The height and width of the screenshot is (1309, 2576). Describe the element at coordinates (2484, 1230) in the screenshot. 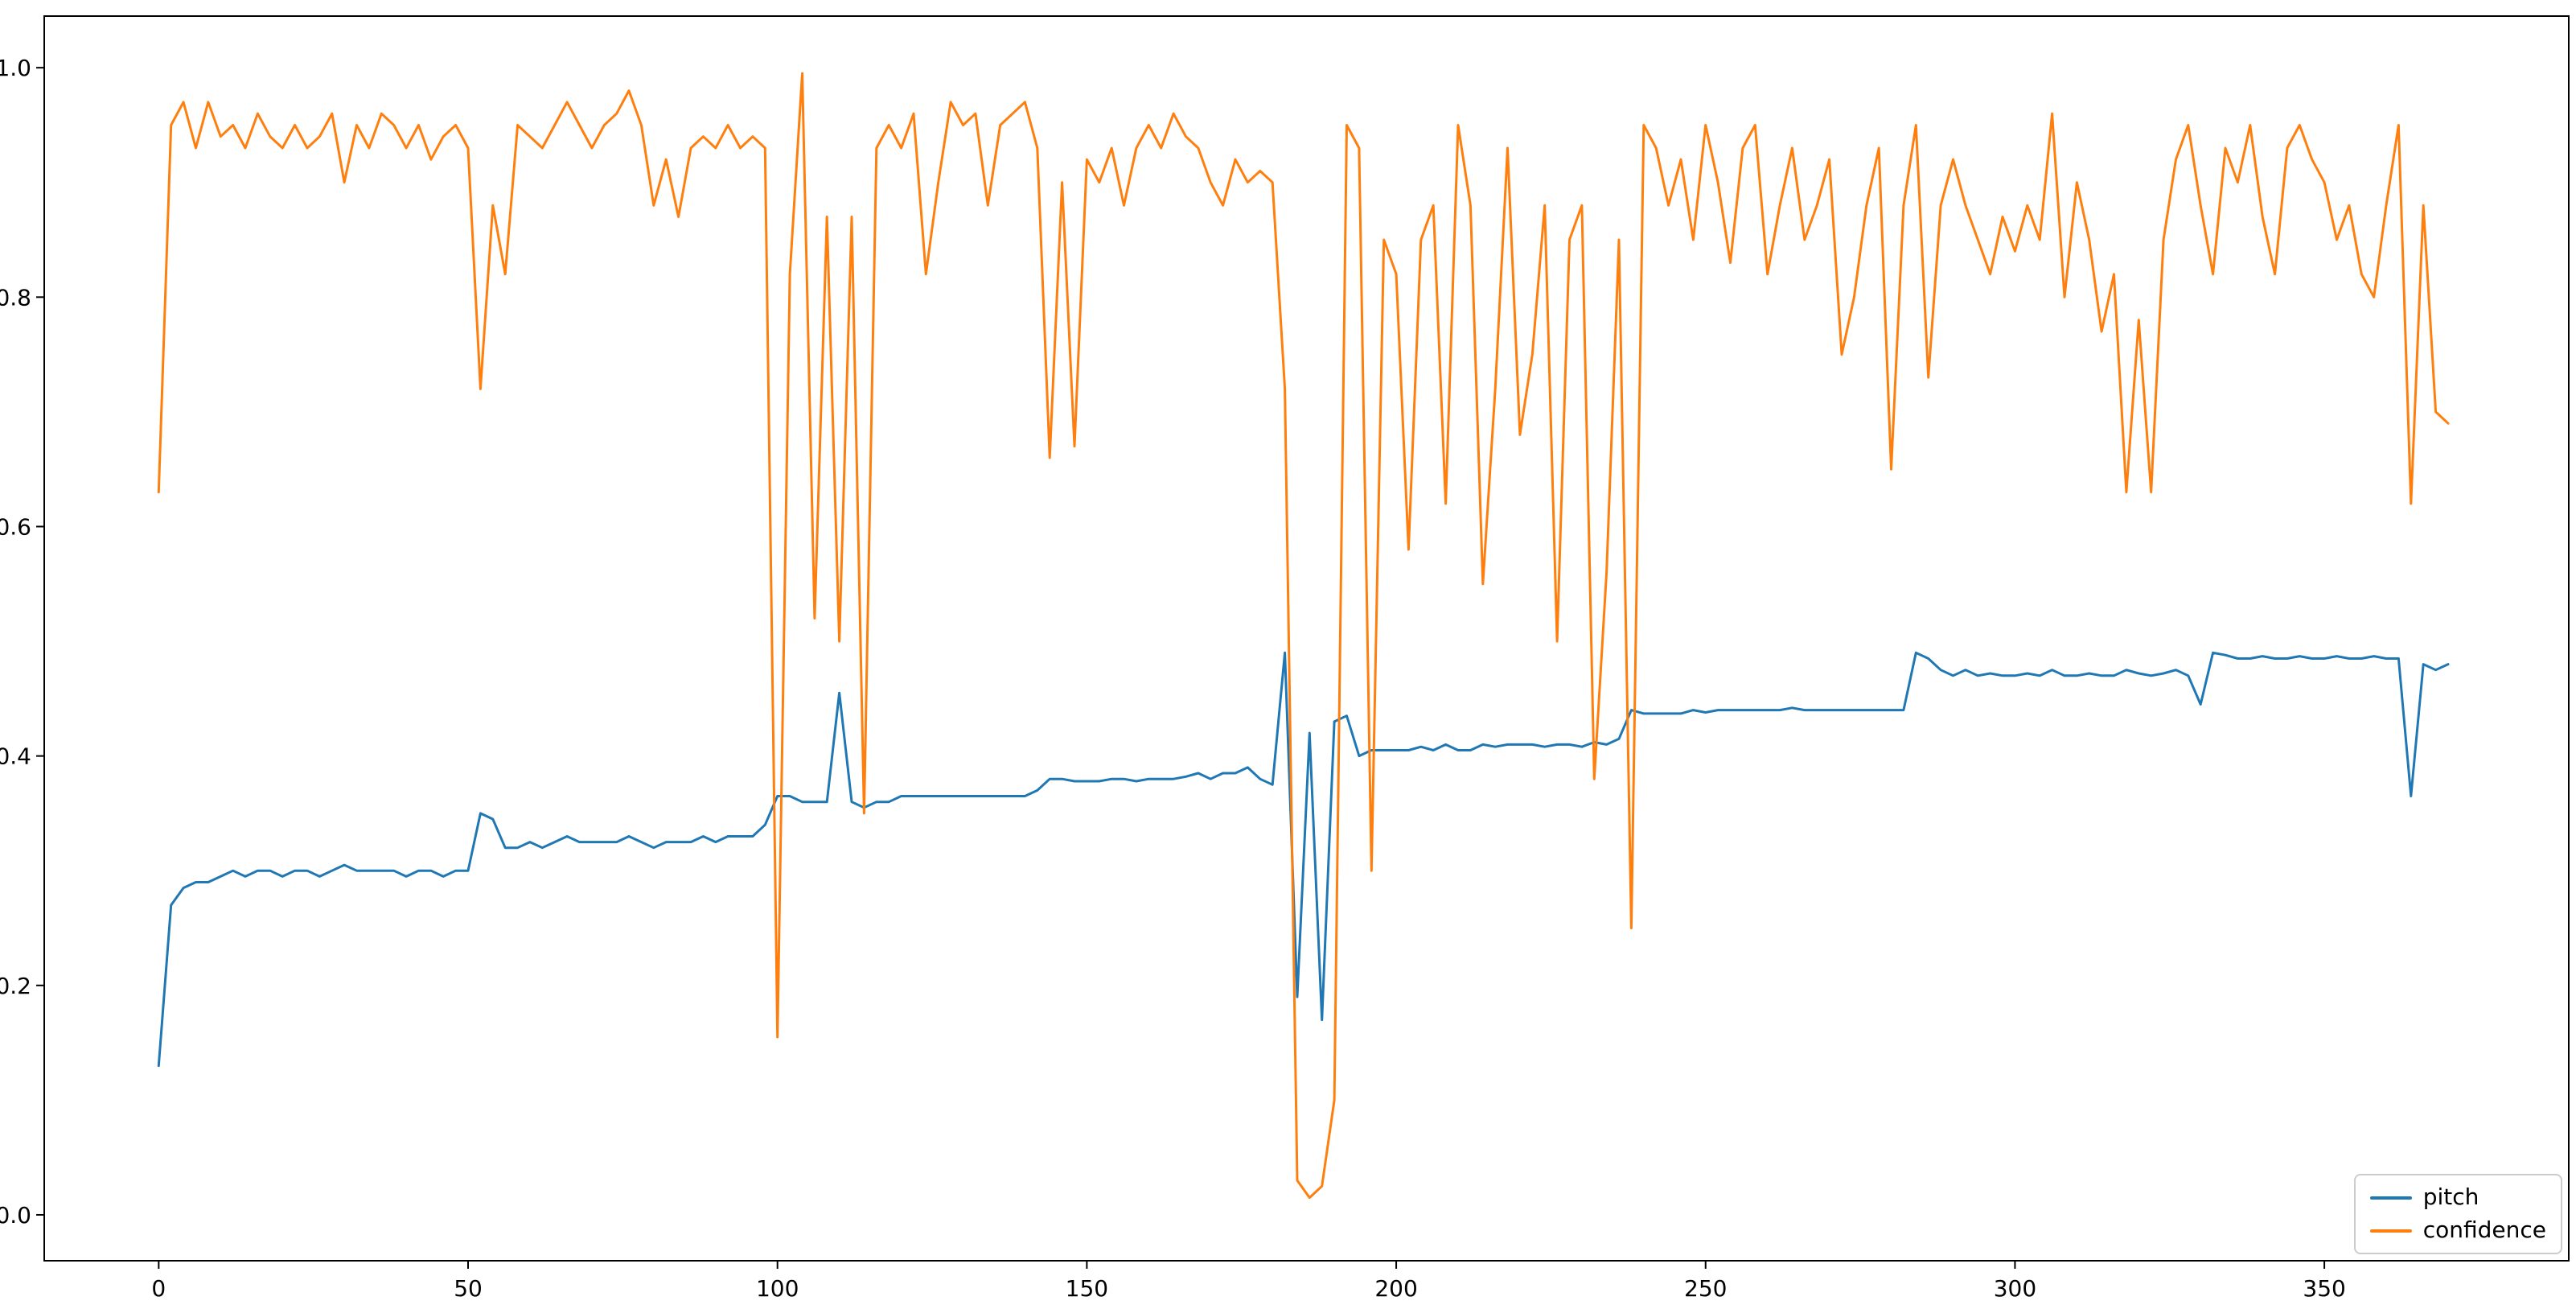

I see `legend-label-confidence: confidence` at that location.